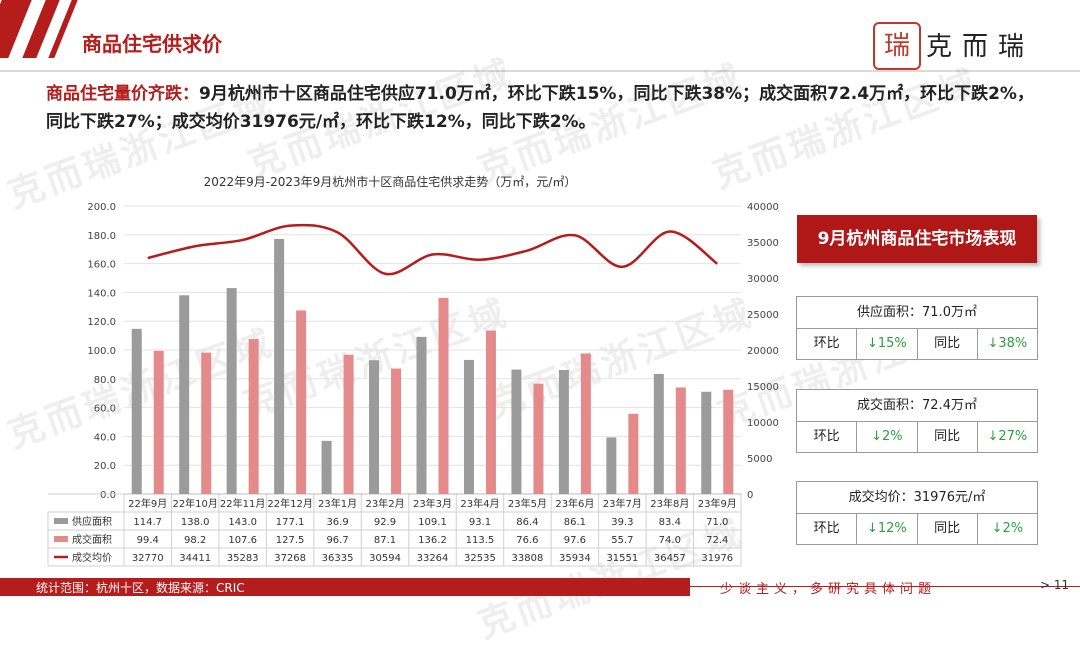 The height and width of the screenshot is (648, 1080). What do you see at coordinates (122, 94) in the screenshot?
I see `headline-lead: 商品住宅量价齐跌：` at bounding box center [122, 94].